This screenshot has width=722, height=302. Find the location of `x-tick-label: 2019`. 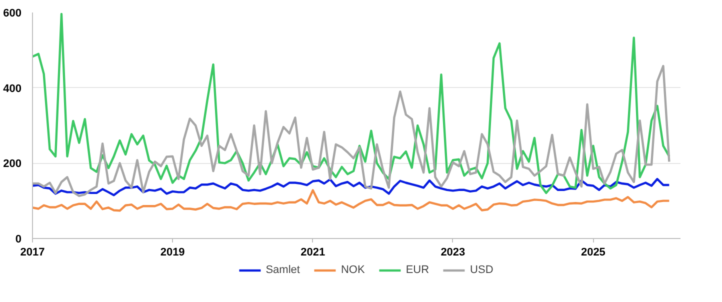

x-tick-label: 2019 is located at coordinates (172, 252).